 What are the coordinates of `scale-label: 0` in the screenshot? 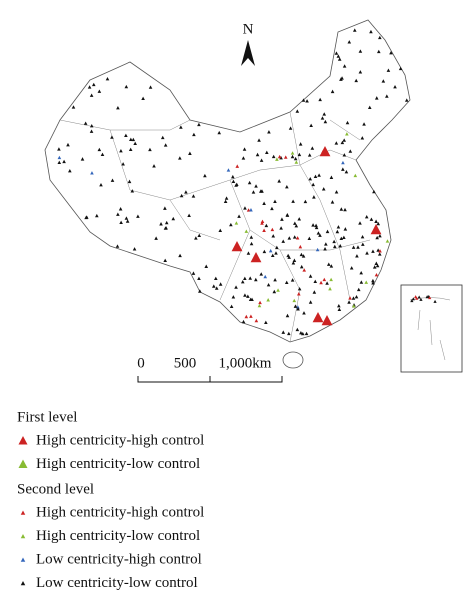 It's located at (141, 363).